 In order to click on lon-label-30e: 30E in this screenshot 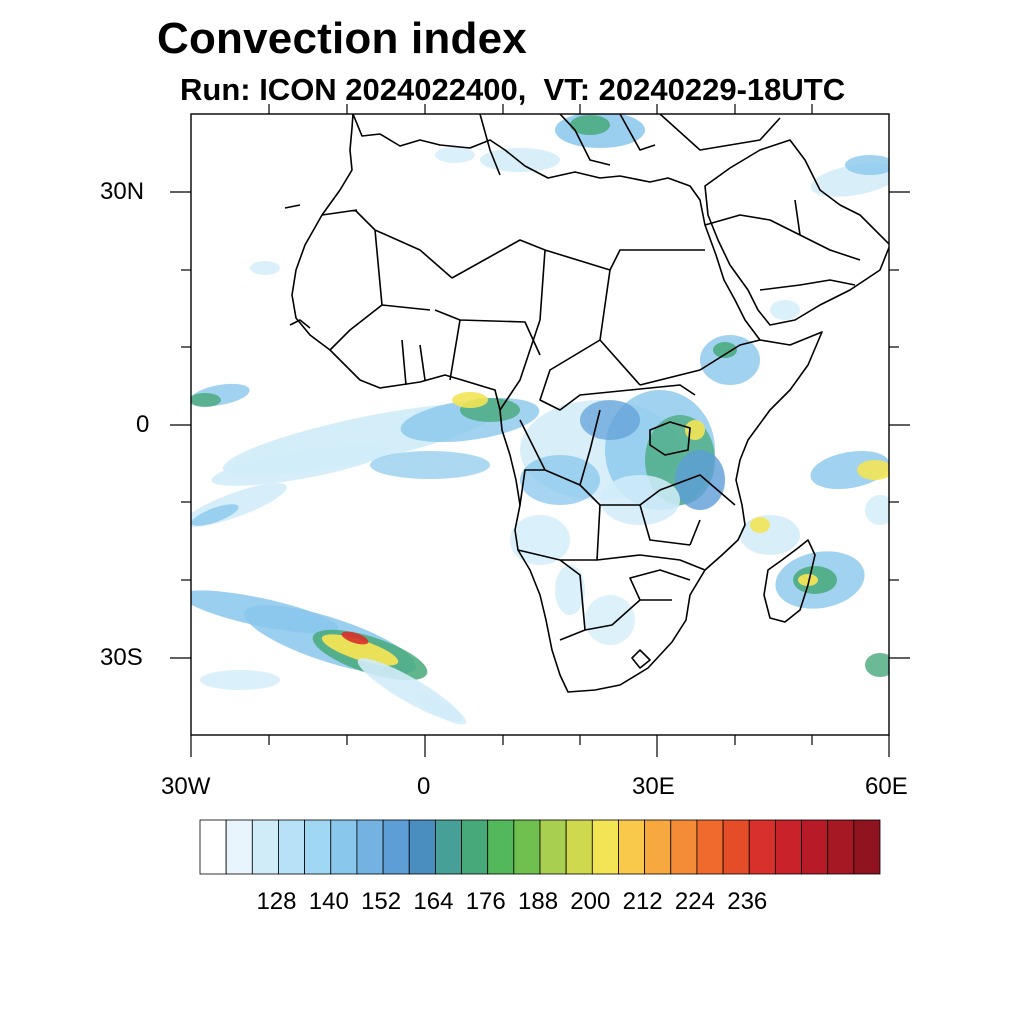, I will do `click(653, 786)`.